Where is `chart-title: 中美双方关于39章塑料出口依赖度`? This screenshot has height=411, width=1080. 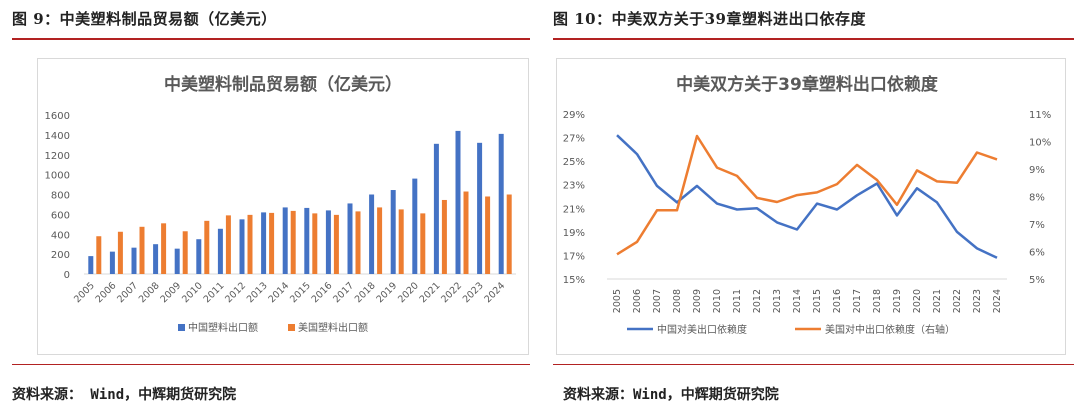 chart-title: 中美双方关于39章塑料出口依赖度 is located at coordinates (807, 84).